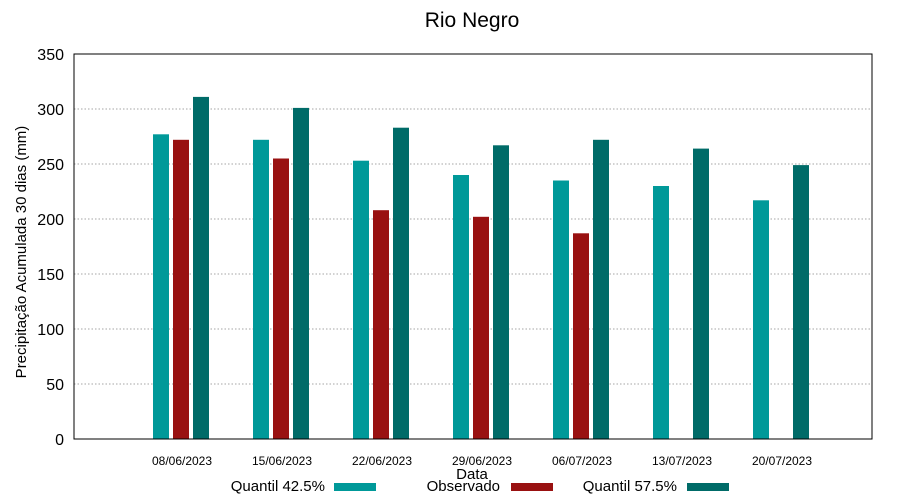 The width and height of the screenshot is (900, 500). What do you see at coordinates (461, 307) in the screenshot?
I see `bar-quantil-42-5--3` at bounding box center [461, 307].